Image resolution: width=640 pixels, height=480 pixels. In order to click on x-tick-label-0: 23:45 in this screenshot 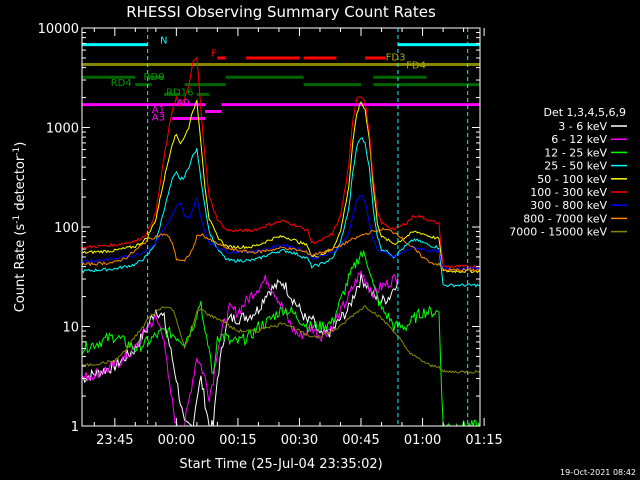, I will do `click(114, 440)`.